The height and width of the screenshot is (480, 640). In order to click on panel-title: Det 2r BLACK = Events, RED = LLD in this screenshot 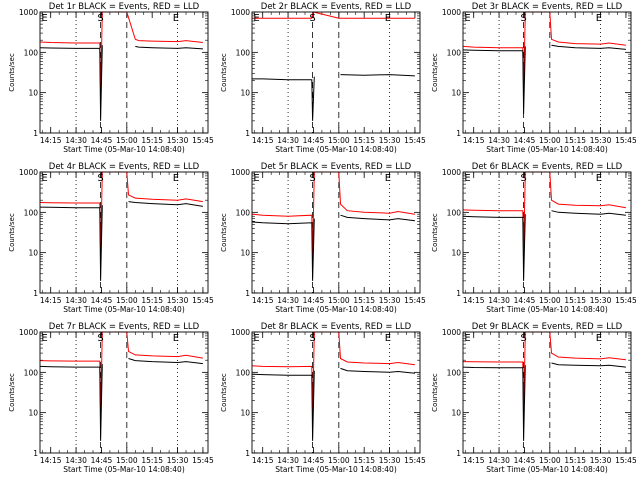, I will do `click(336, 7)`.